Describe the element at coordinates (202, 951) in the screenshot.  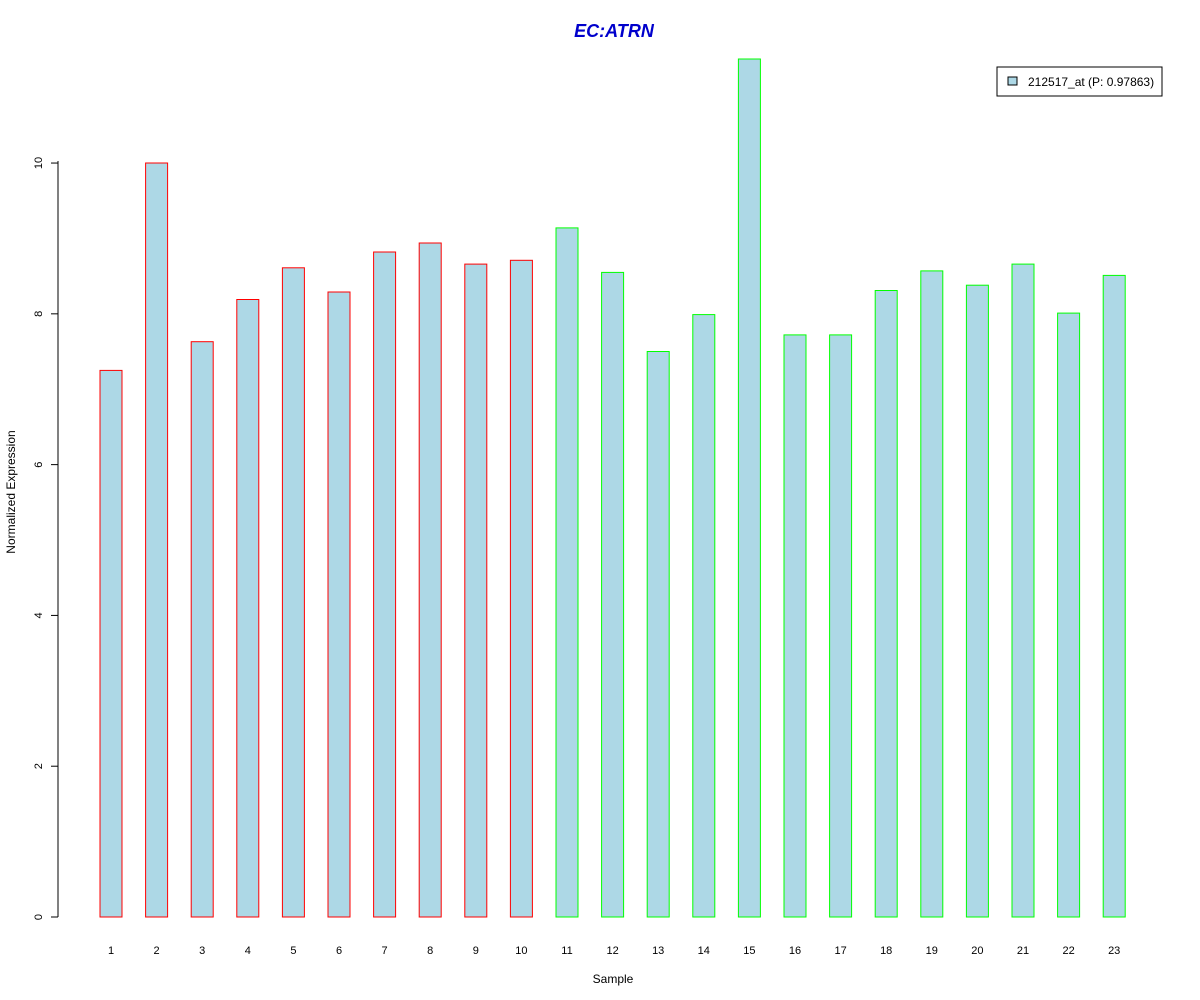
I see `x-tick-label: 3` at that location.